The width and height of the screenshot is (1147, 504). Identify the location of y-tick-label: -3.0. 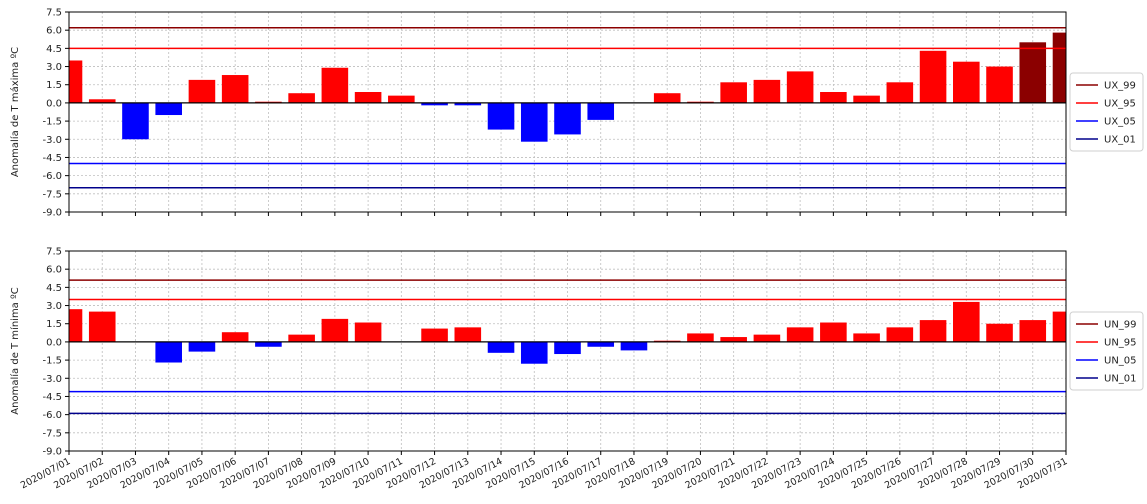
(52, 140).